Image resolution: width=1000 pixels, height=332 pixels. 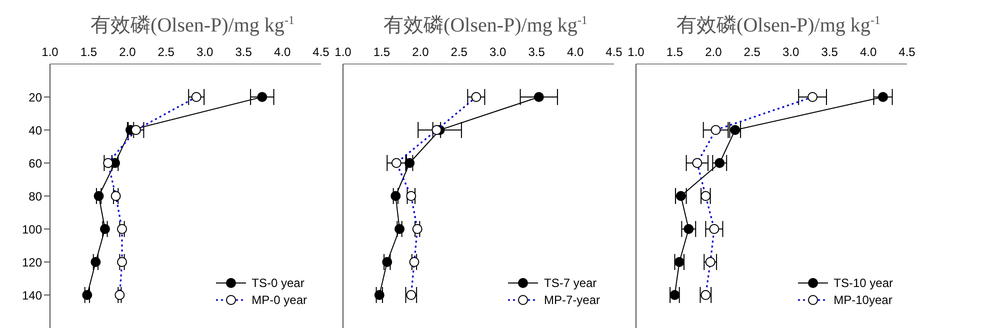 What do you see at coordinates (278, 283) in the screenshot?
I see `legend-label: TS-0 year` at bounding box center [278, 283].